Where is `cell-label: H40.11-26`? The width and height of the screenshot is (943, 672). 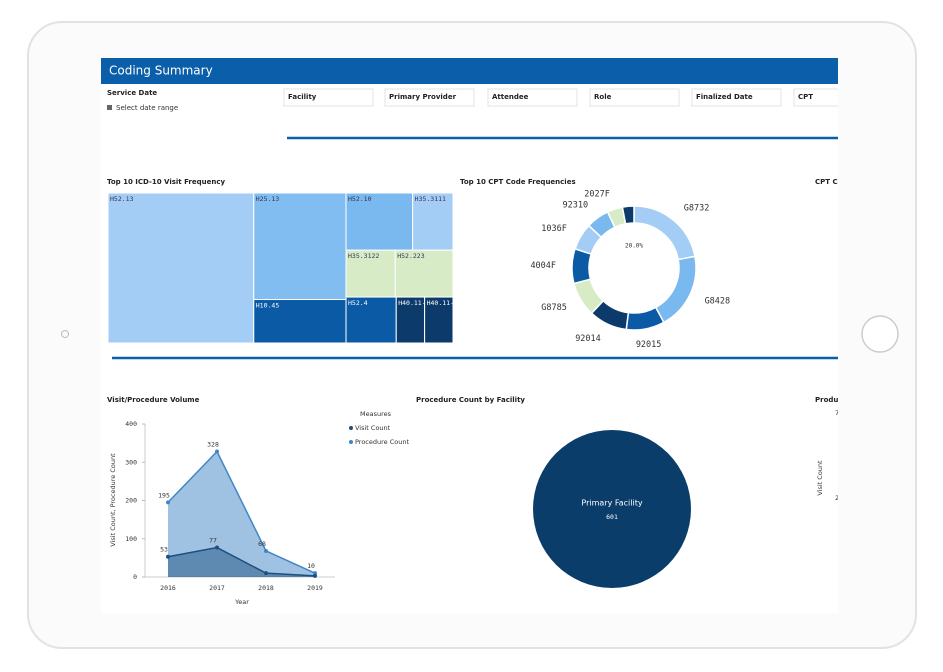
cell-label: H40.11-26 is located at coordinates (415, 303).